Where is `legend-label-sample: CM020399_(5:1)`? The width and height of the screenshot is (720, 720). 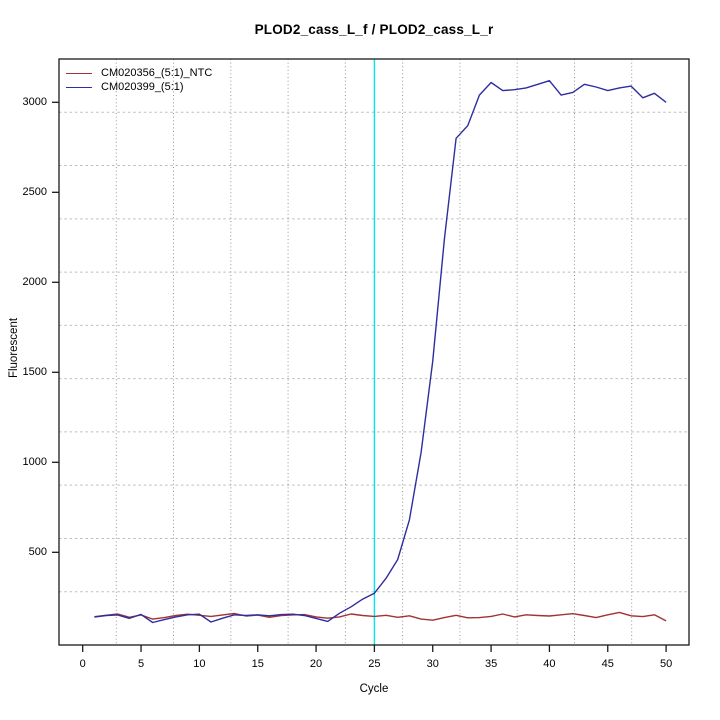 legend-label-sample: CM020399_(5:1) is located at coordinates (142, 87).